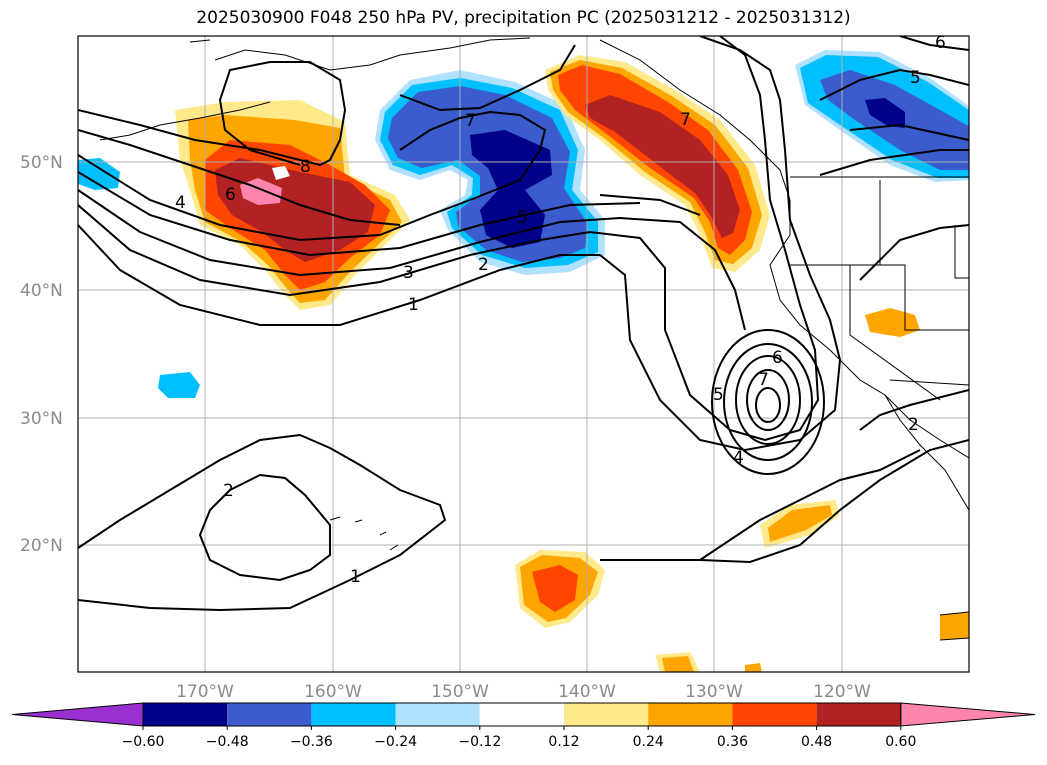 This screenshot has height=765, width=1047. What do you see at coordinates (41, 163) in the screenshot?
I see `lat-label-50: 50°N` at bounding box center [41, 163].